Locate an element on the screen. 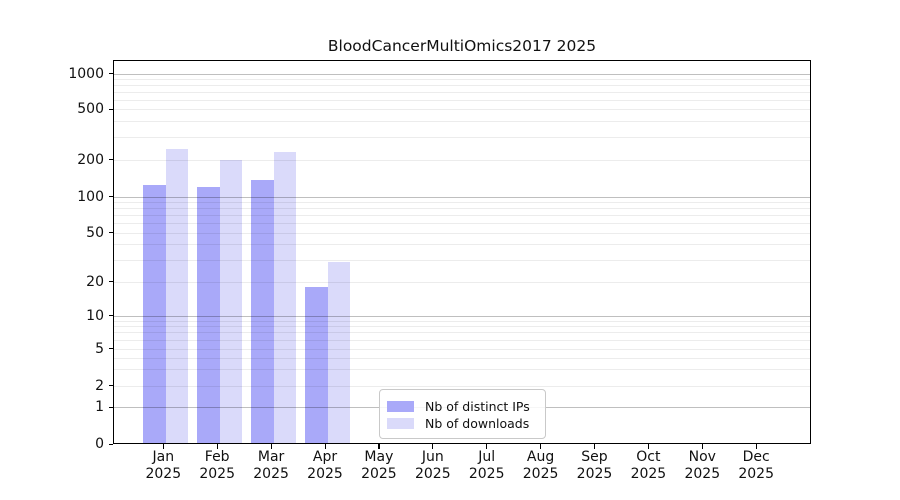  x-tick-label-mar-2025: Mar 2025 is located at coordinates (271, 465).